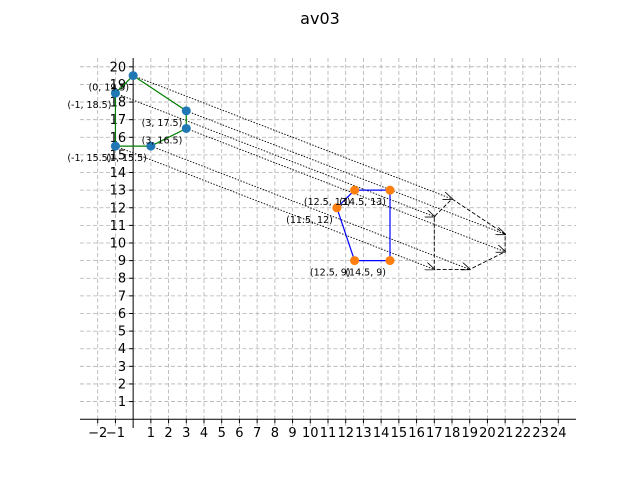 This screenshot has width=640, height=480. Describe the element at coordinates (239, 433) in the screenshot. I see `x-tick-label: 6` at that location.